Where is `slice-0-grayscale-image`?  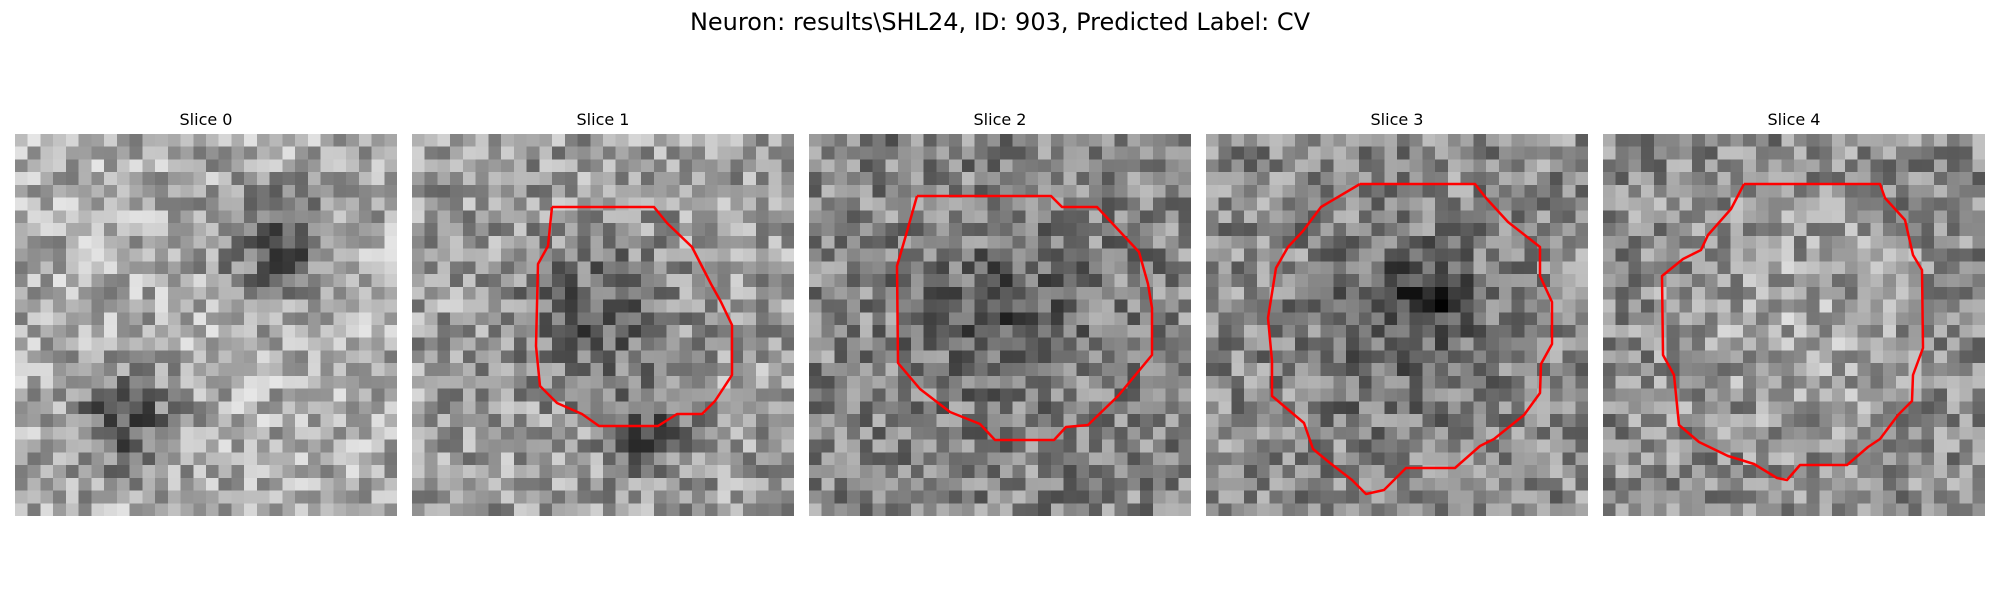 slice-0-grayscale-image is located at coordinates (206, 325).